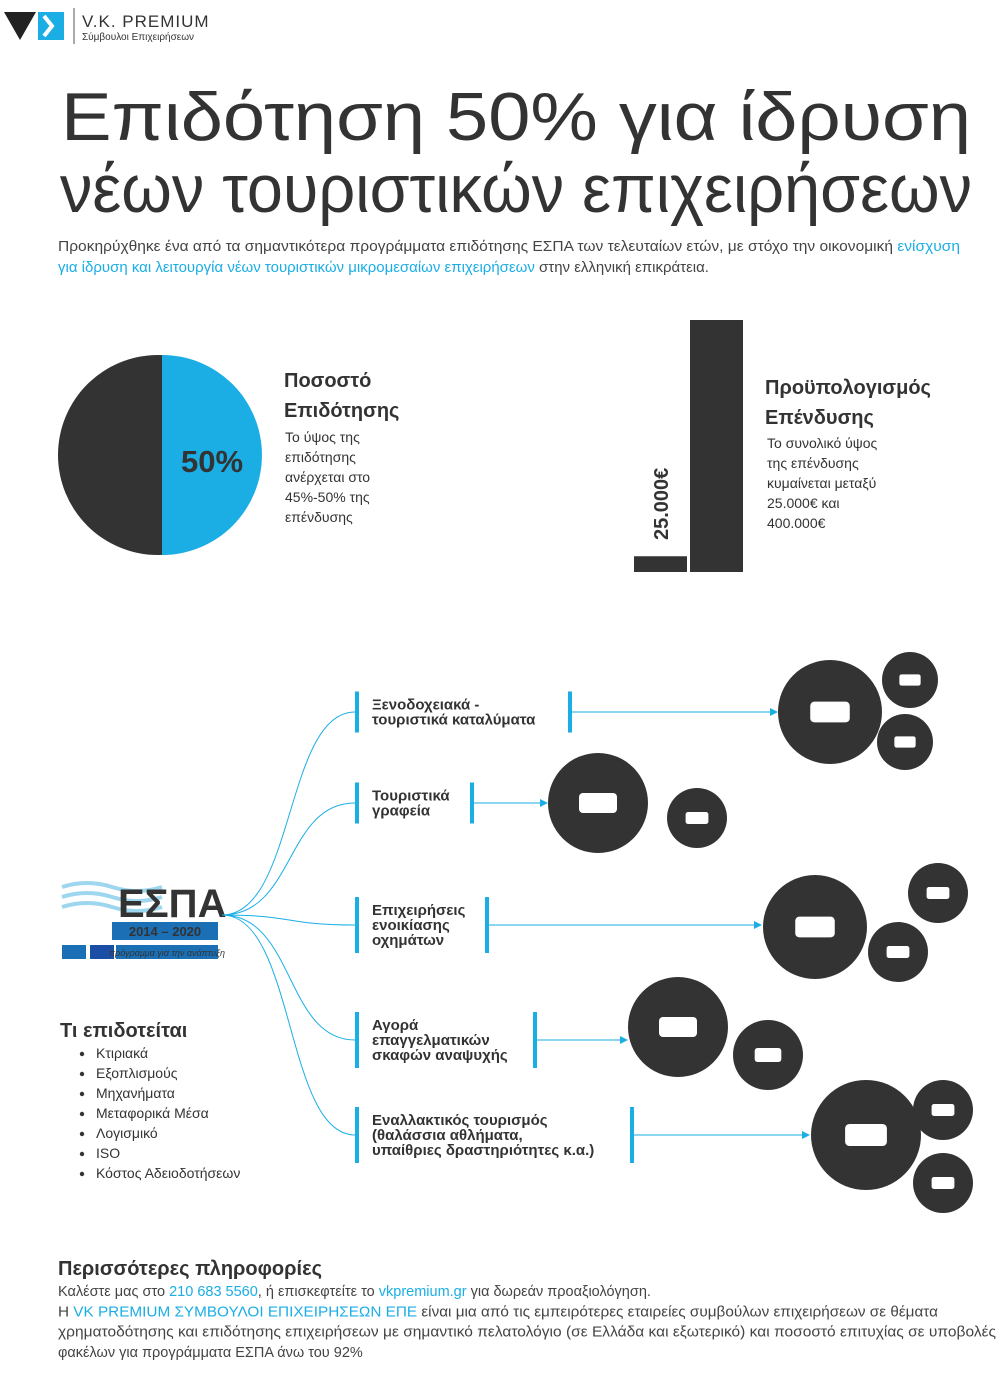  I want to click on section-text: Το ύψος της, so click(322, 437).